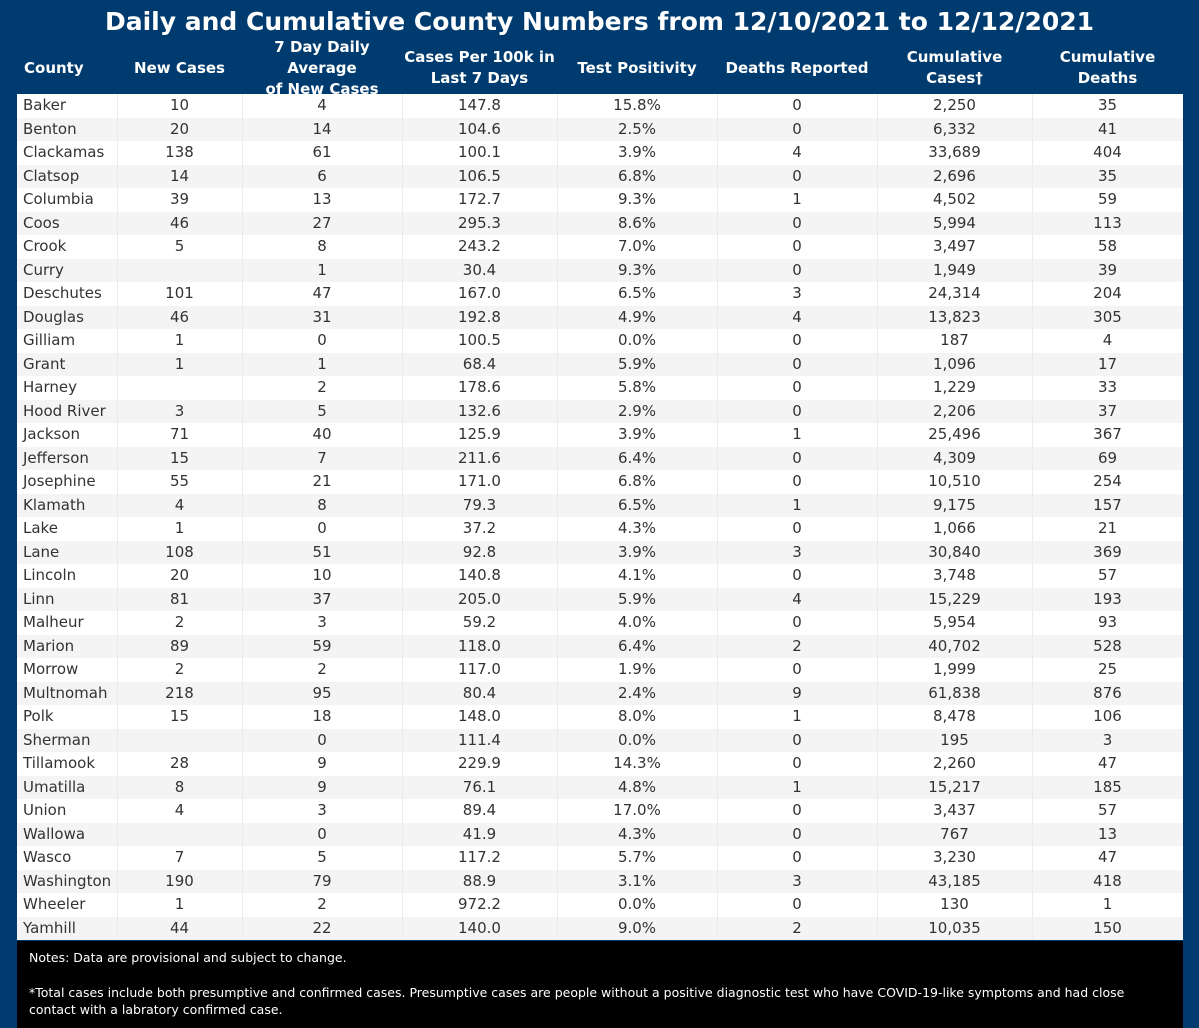 This screenshot has width=1199, height=1028. Describe the element at coordinates (479, 622) in the screenshot. I see `table-cell-per100k: 59.2` at that location.